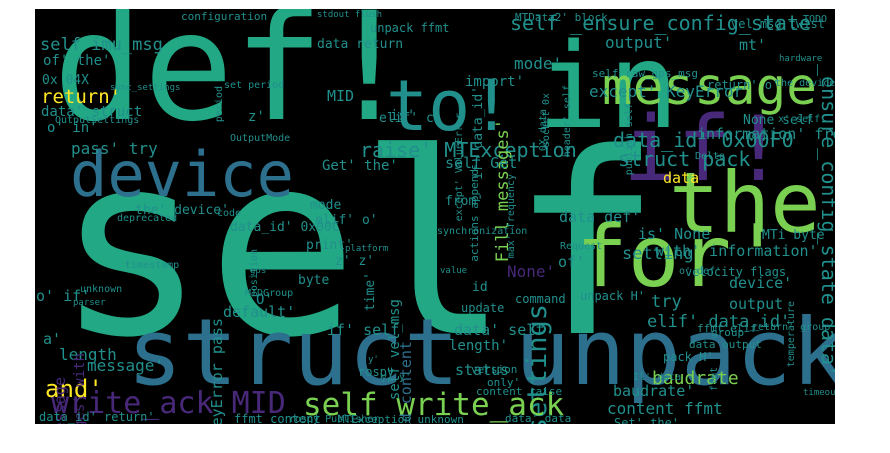 The image size is (890, 453). What do you see at coordinates (258, 271) in the screenshot?
I see `cloud-word-gps: gps` at bounding box center [258, 271].